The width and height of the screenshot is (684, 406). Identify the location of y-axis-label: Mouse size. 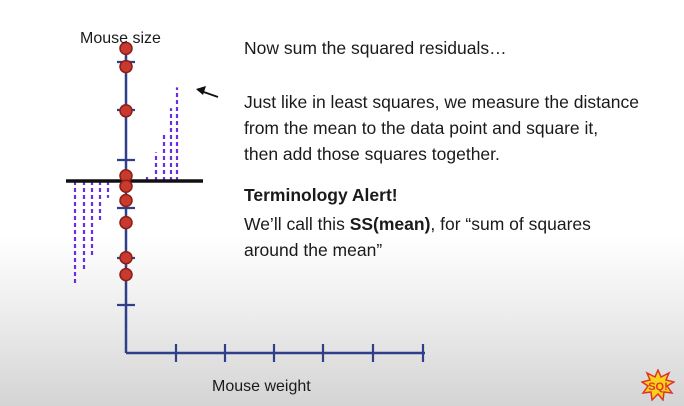
(120, 38).